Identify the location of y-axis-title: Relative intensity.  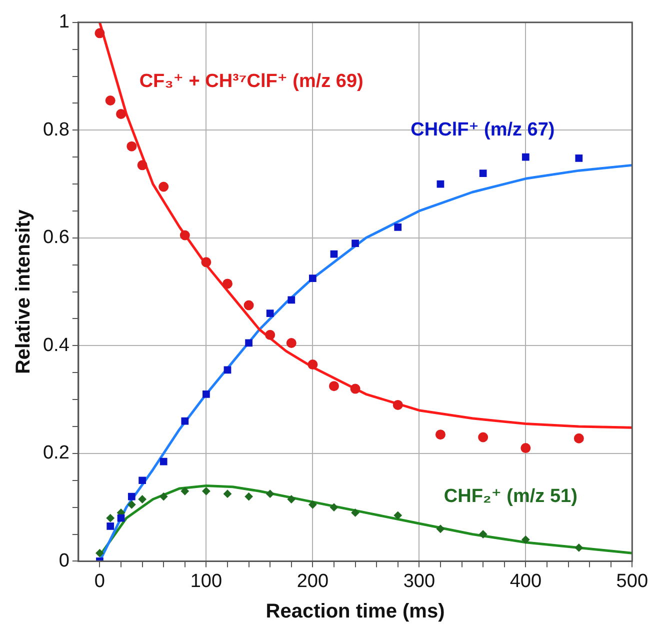
(23, 291).